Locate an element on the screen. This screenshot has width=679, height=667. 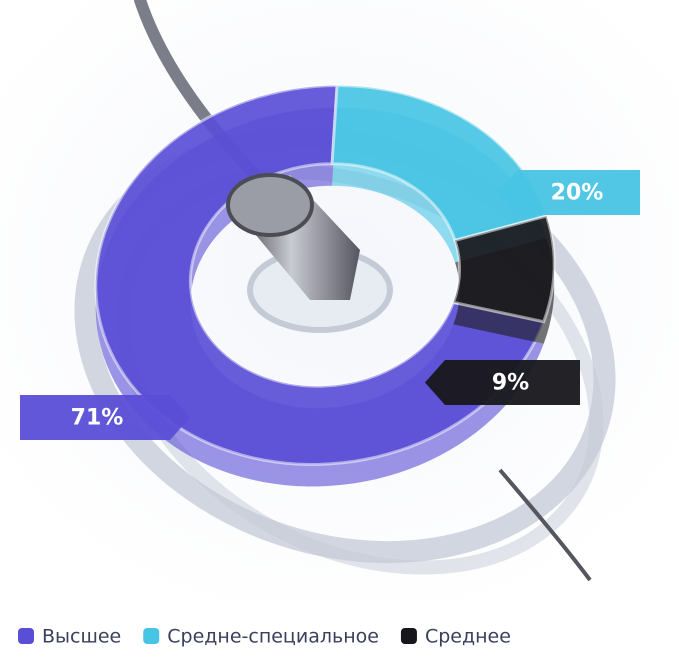
value-label: 20% is located at coordinates (577, 193).